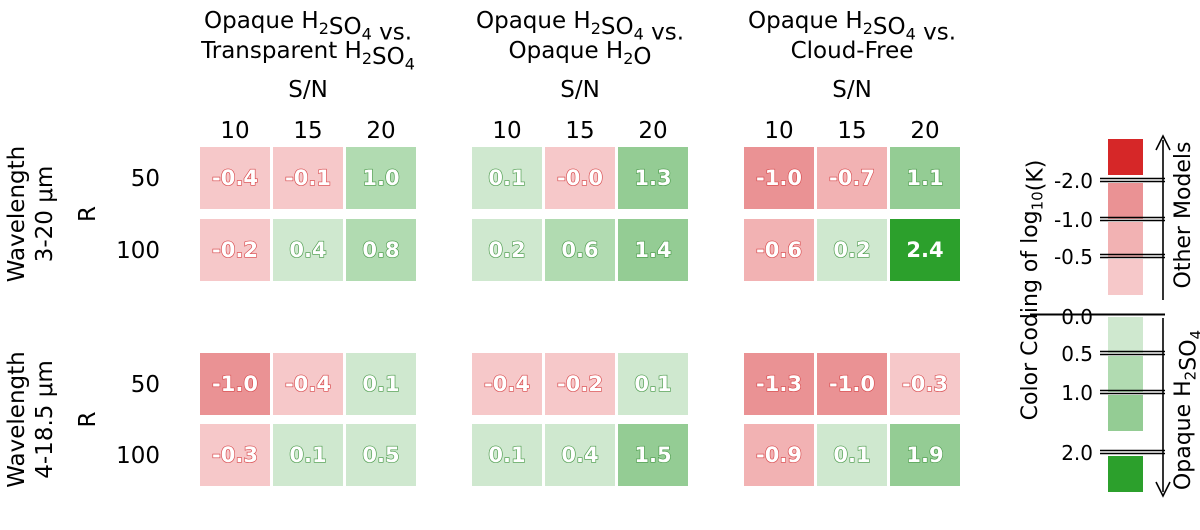  I want to click on wavelength-range-label: 3-20 μm, so click(45, 214).